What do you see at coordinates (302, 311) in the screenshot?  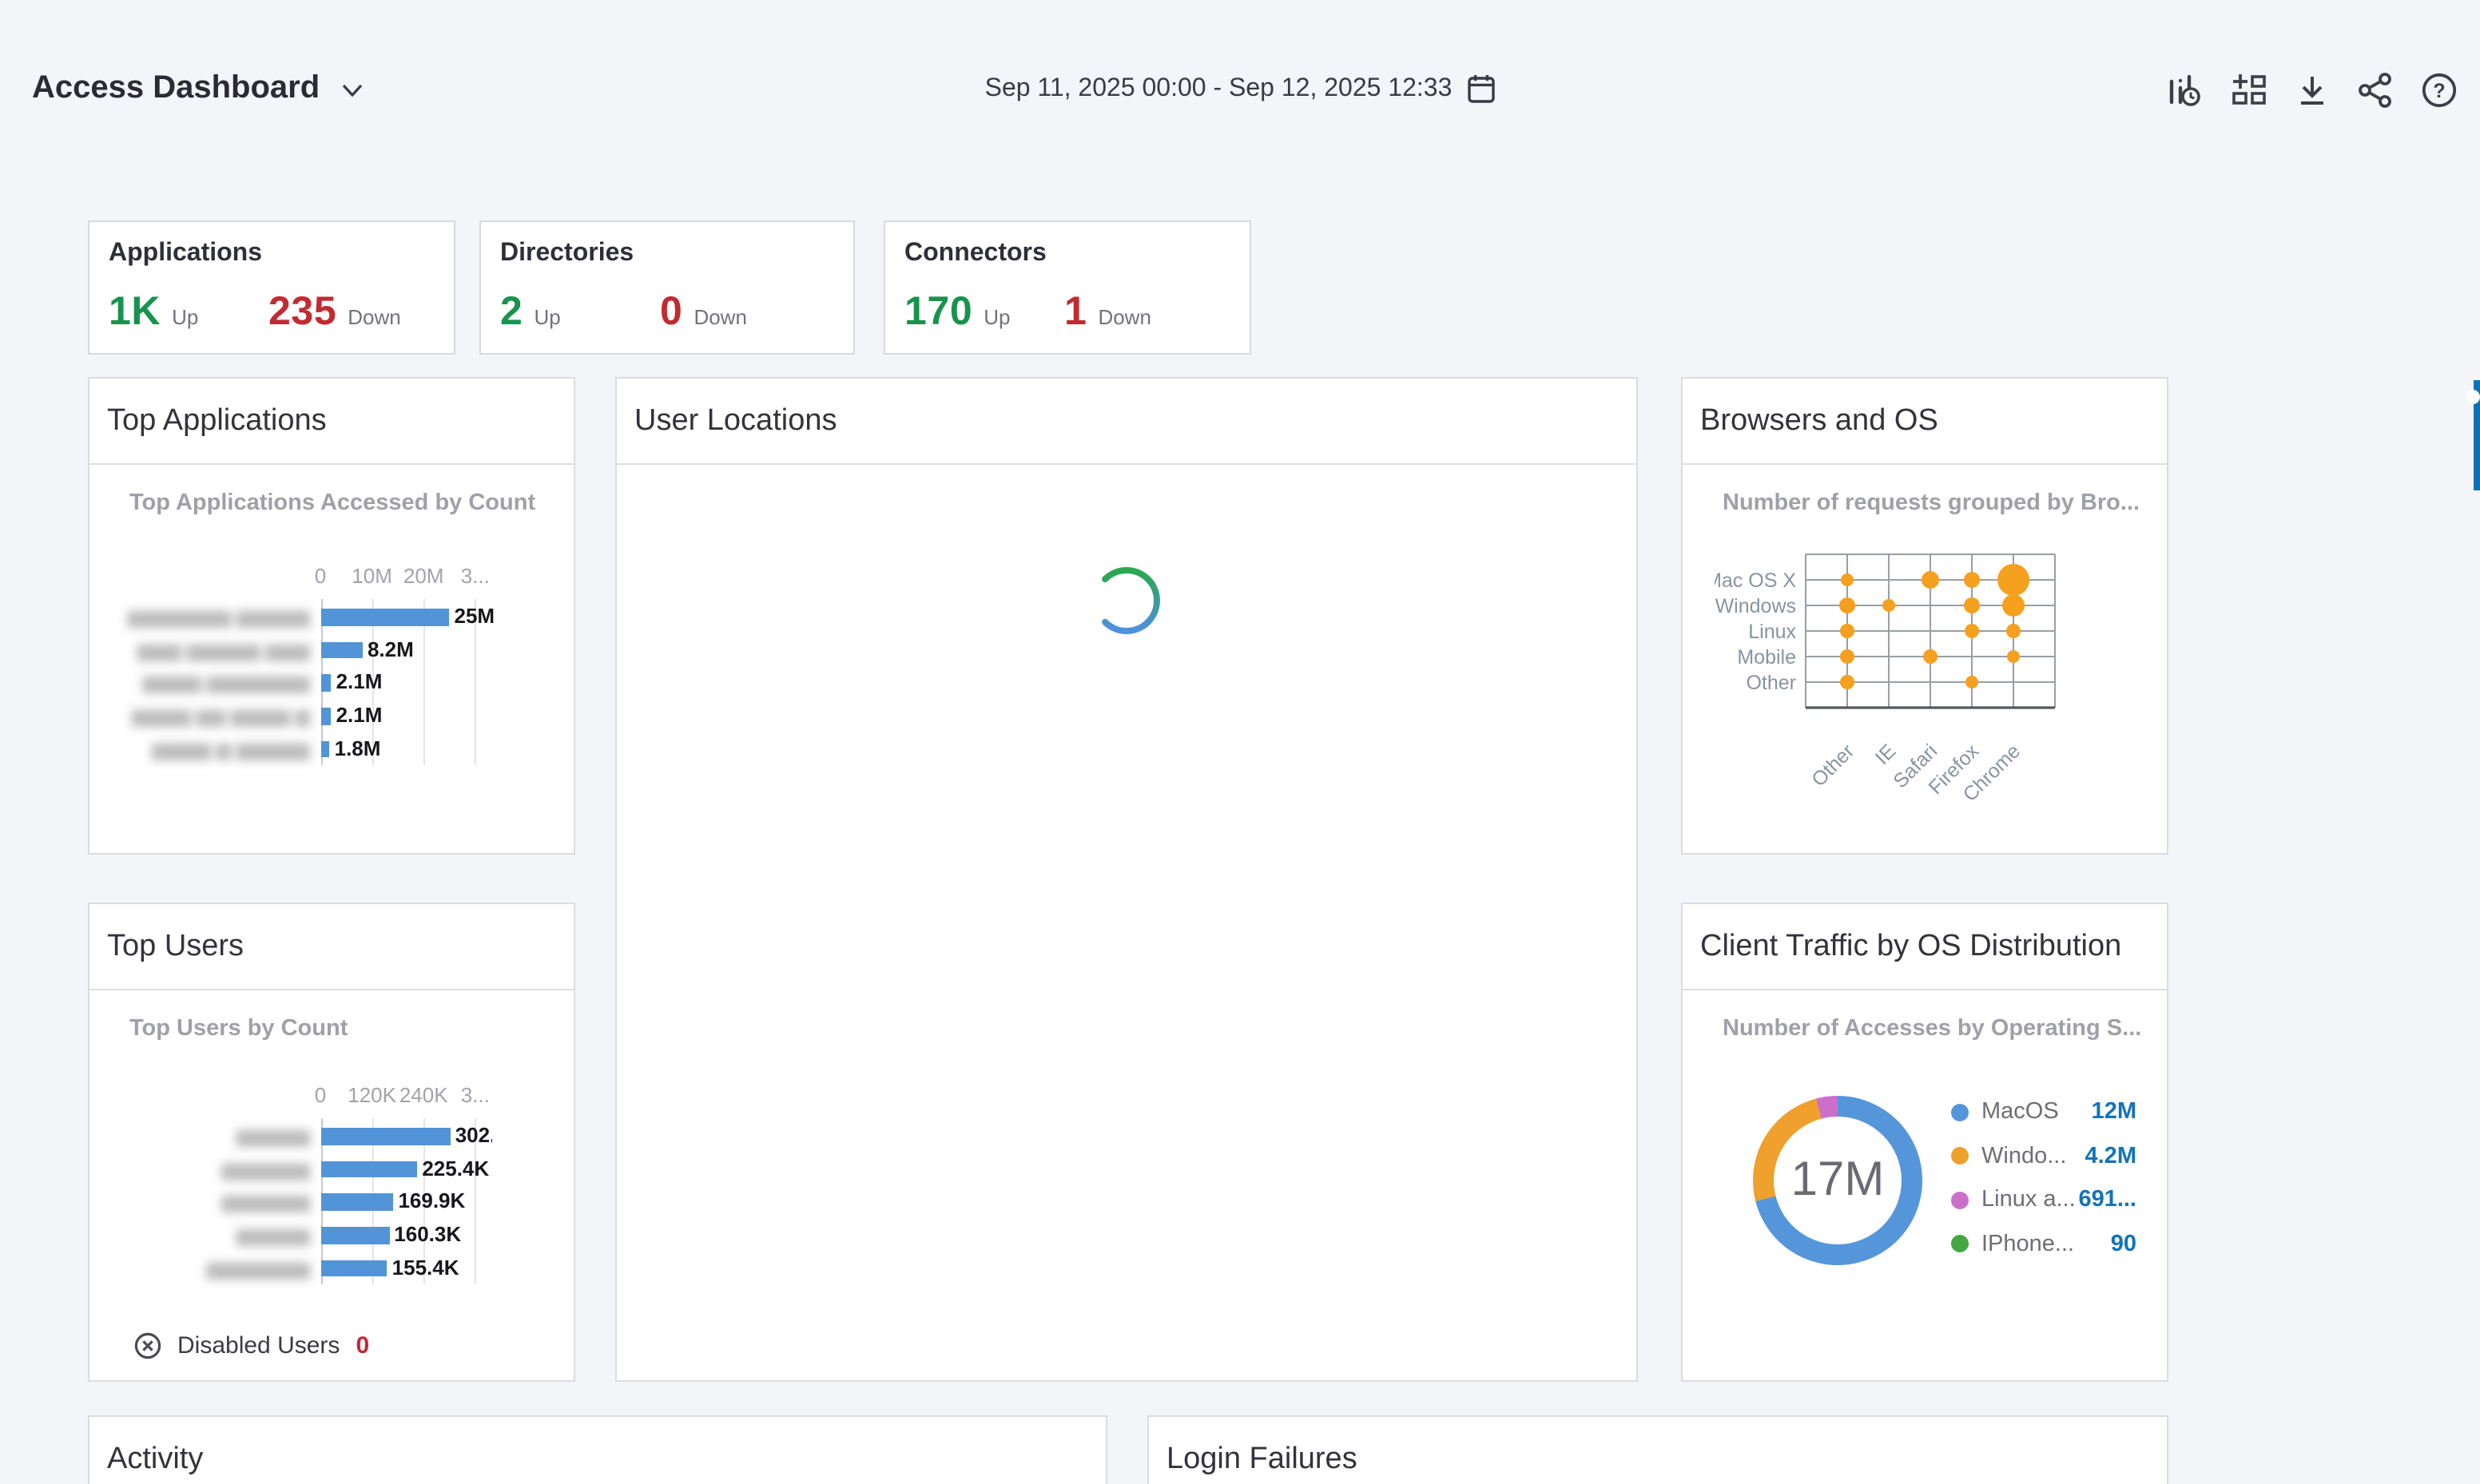 I see `applications-down-value: 235` at bounding box center [302, 311].